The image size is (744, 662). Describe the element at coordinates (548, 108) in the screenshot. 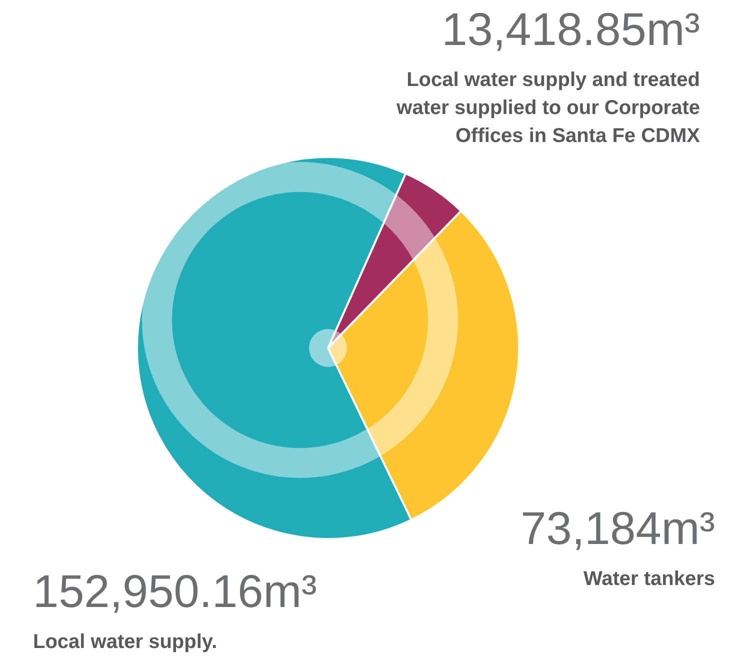

I see `slice-label: Local water supply and treated water supplied to our Corporate Offices in Santa Fe CDMX` at that location.